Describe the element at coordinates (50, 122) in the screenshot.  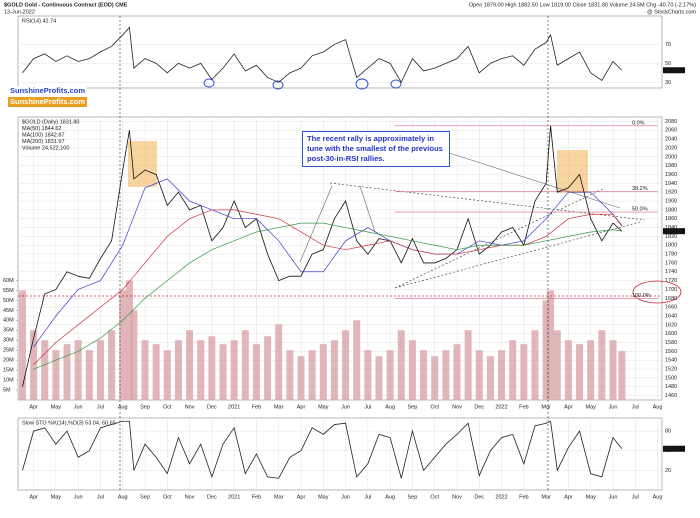
I see `legend-entry: $GOLD (Daily) 1831.80` at that location.